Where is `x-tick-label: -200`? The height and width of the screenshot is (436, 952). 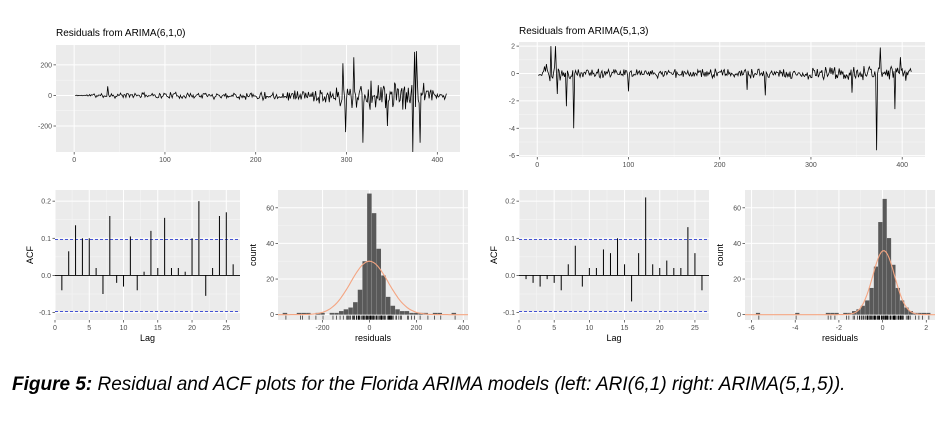 x-tick-label: -200 is located at coordinates (323, 328).